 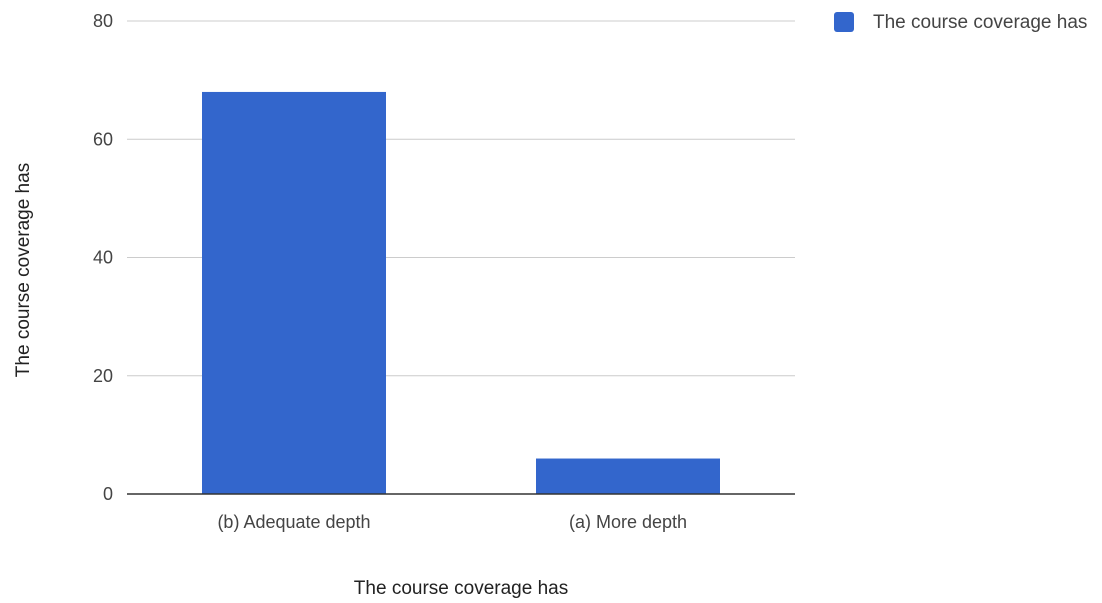 I want to click on y-tick-label: 20, so click(x=103, y=376).